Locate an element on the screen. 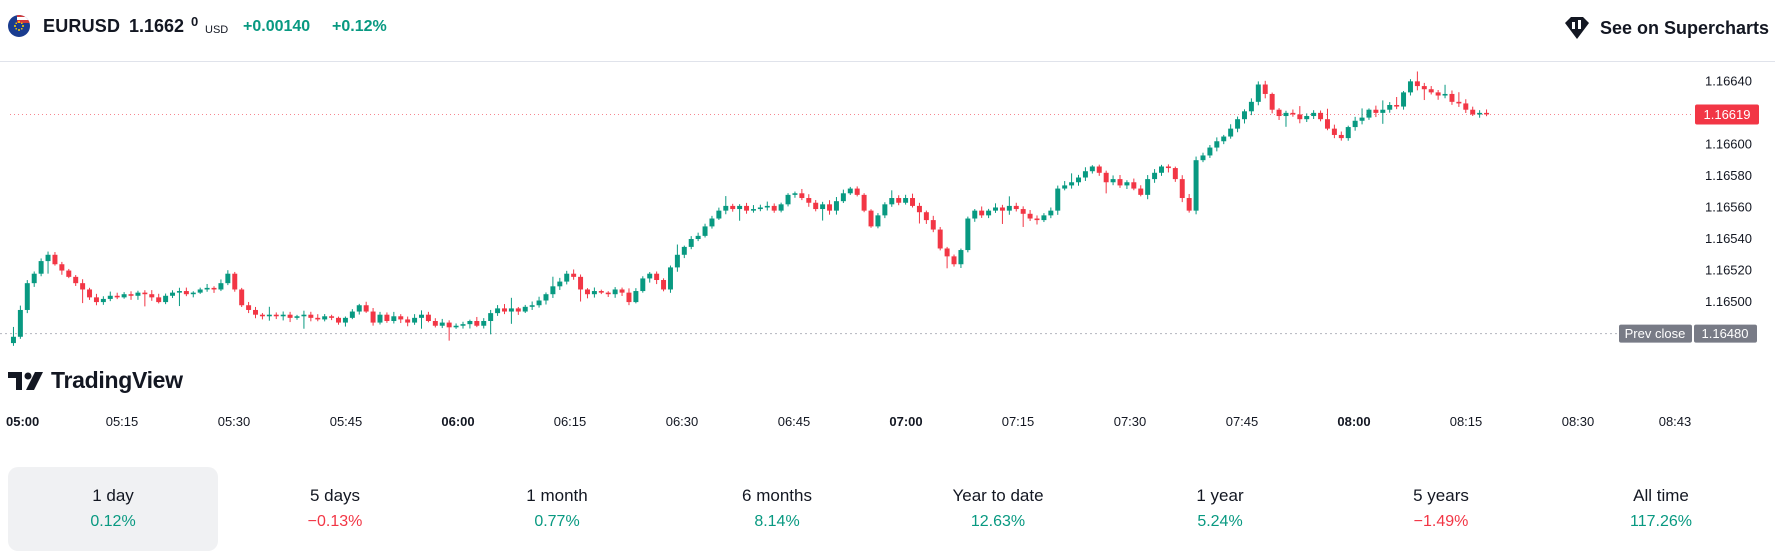  x-axis-tick-label: 08:30 is located at coordinates (1578, 421).